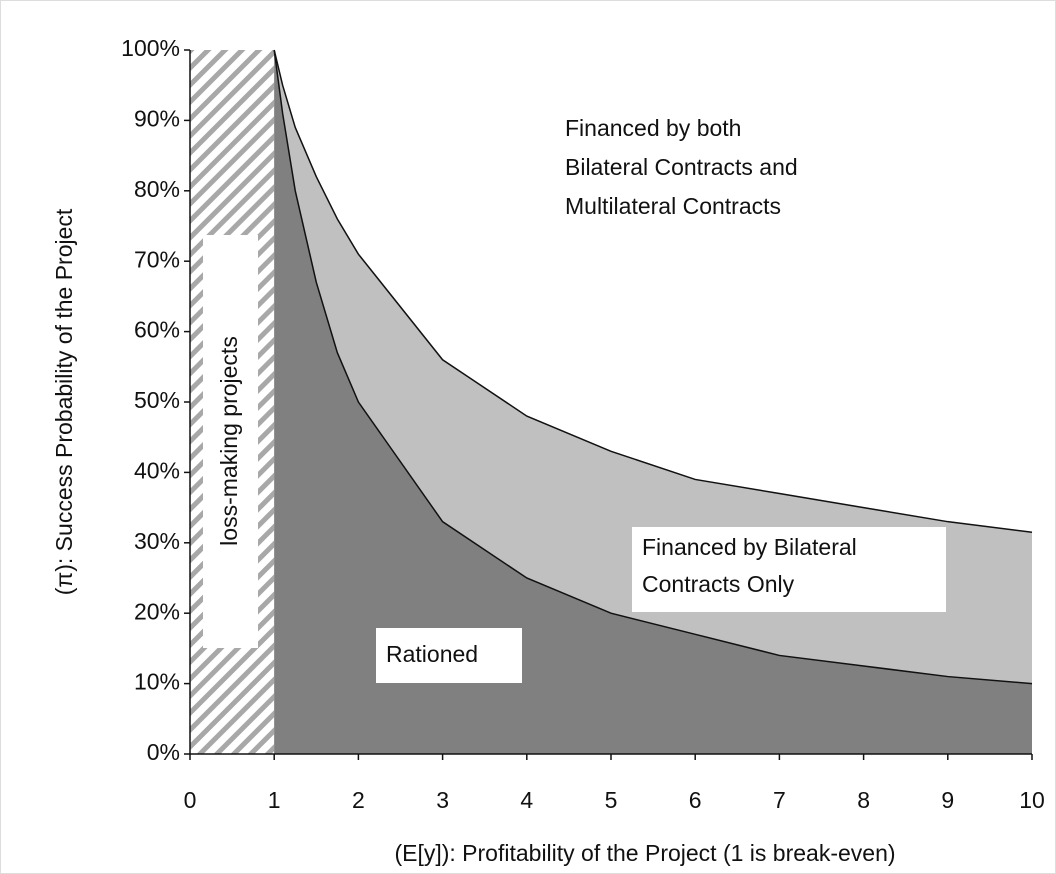 The image size is (1056, 874). Describe the element at coordinates (653, 128) in the screenshot. I see `annotation: Financed by both` at that location.